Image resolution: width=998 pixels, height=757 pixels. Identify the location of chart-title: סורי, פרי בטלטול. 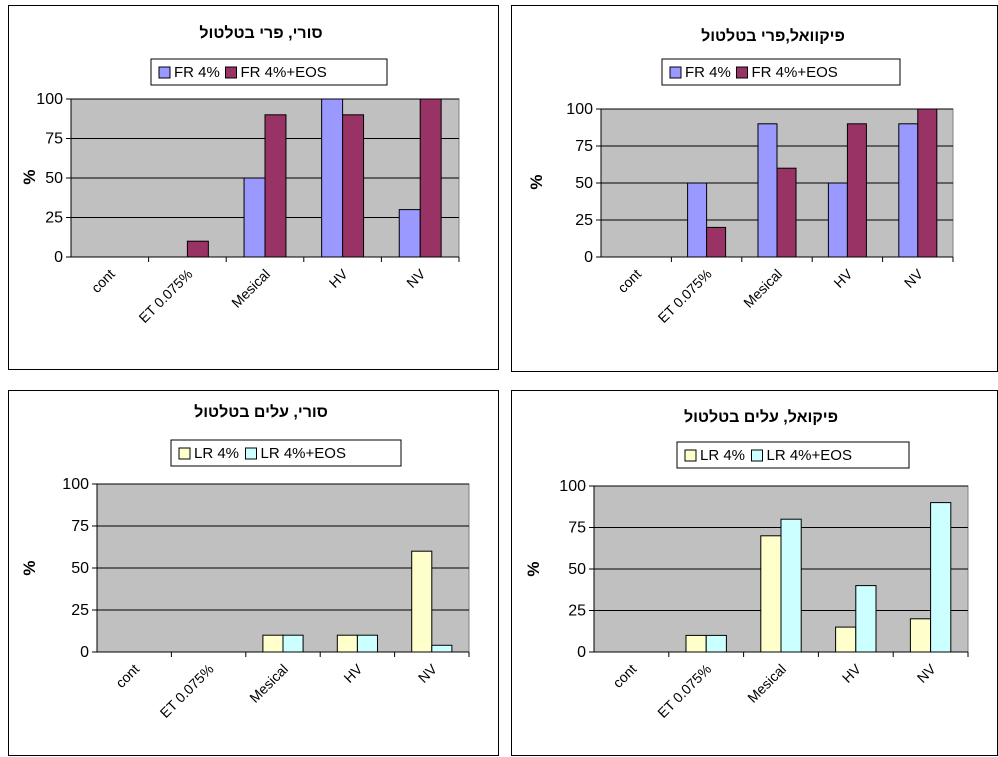
(260, 33).